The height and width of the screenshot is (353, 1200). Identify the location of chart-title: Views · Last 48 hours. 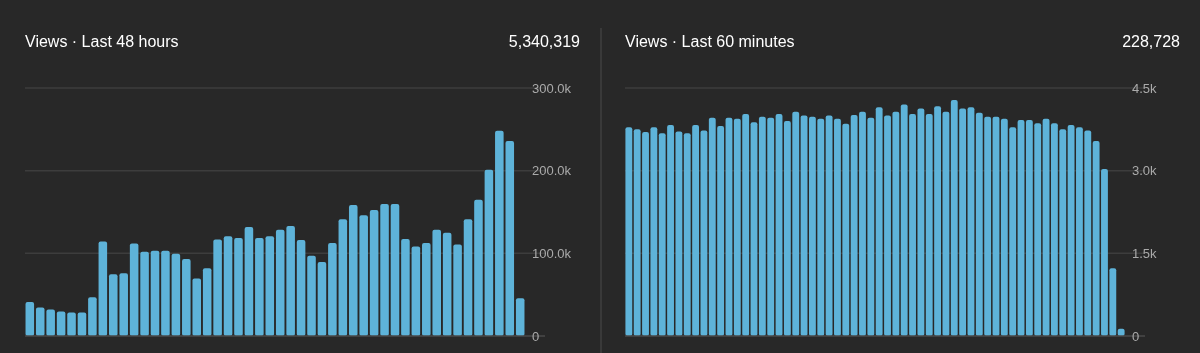
(102, 41).